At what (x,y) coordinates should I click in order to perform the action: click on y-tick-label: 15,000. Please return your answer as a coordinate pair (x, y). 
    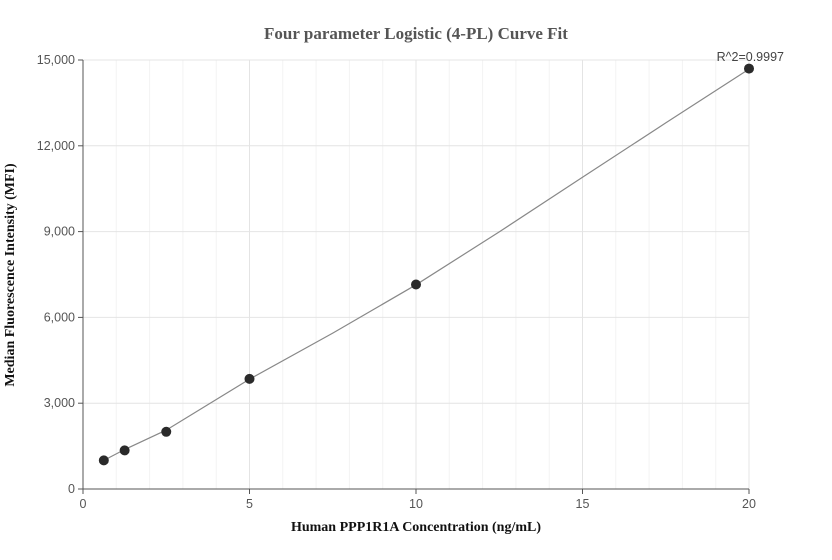
    Looking at the image, I should click on (56, 60).